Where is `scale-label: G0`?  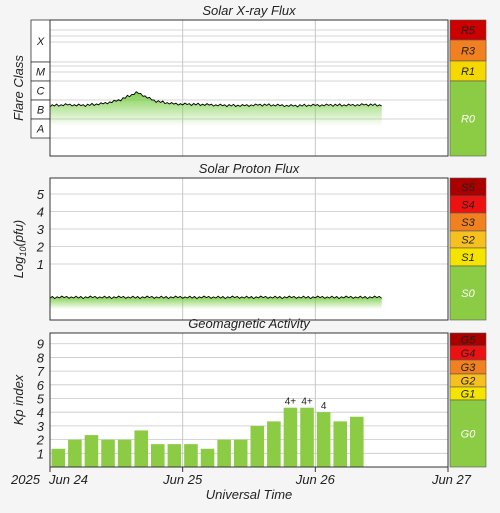
scale-label: G0 is located at coordinates (469, 435).